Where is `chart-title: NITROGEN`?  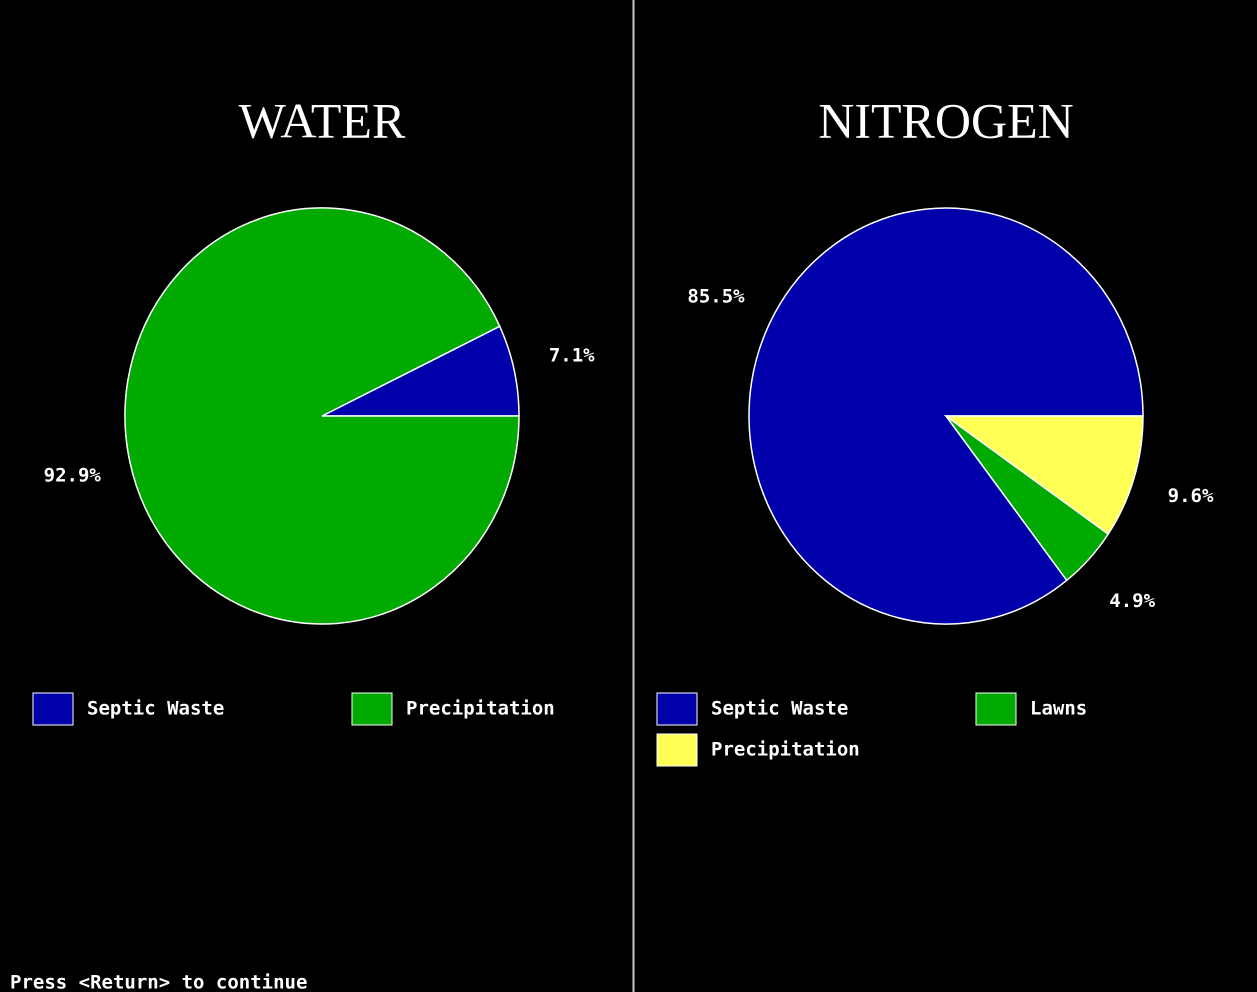
chart-title: NITROGEN is located at coordinates (946, 120).